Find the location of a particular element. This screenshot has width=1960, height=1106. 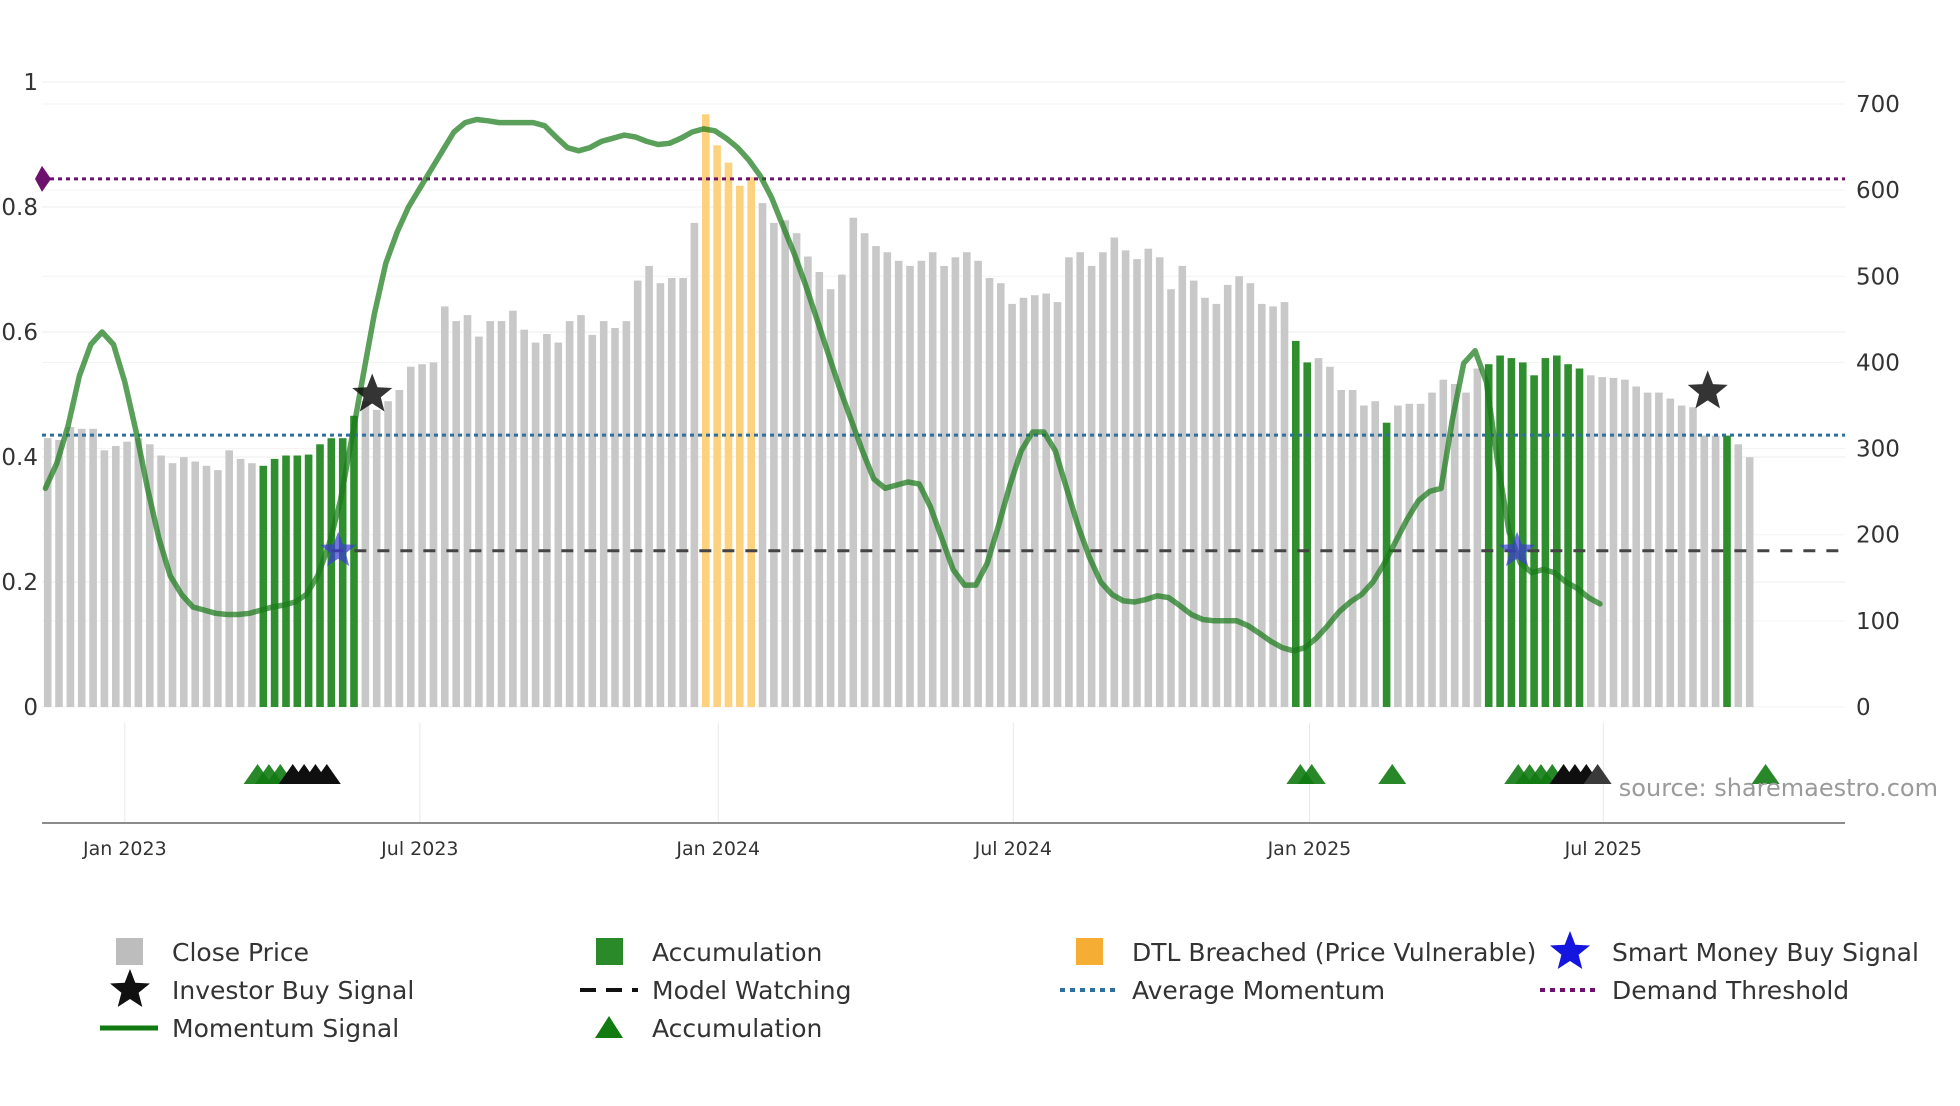

x-tick-label: Jul 2024 is located at coordinates (1013, 849).